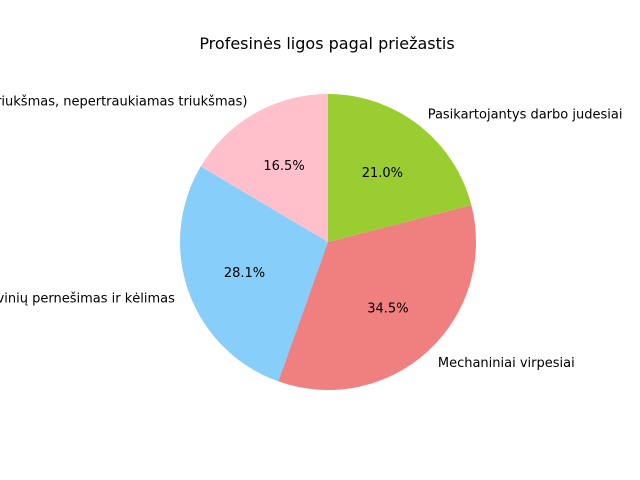 This screenshot has width=640, height=480. Describe the element at coordinates (244, 273) in the screenshot. I see `pie-percent-label: 28.1%` at that location.